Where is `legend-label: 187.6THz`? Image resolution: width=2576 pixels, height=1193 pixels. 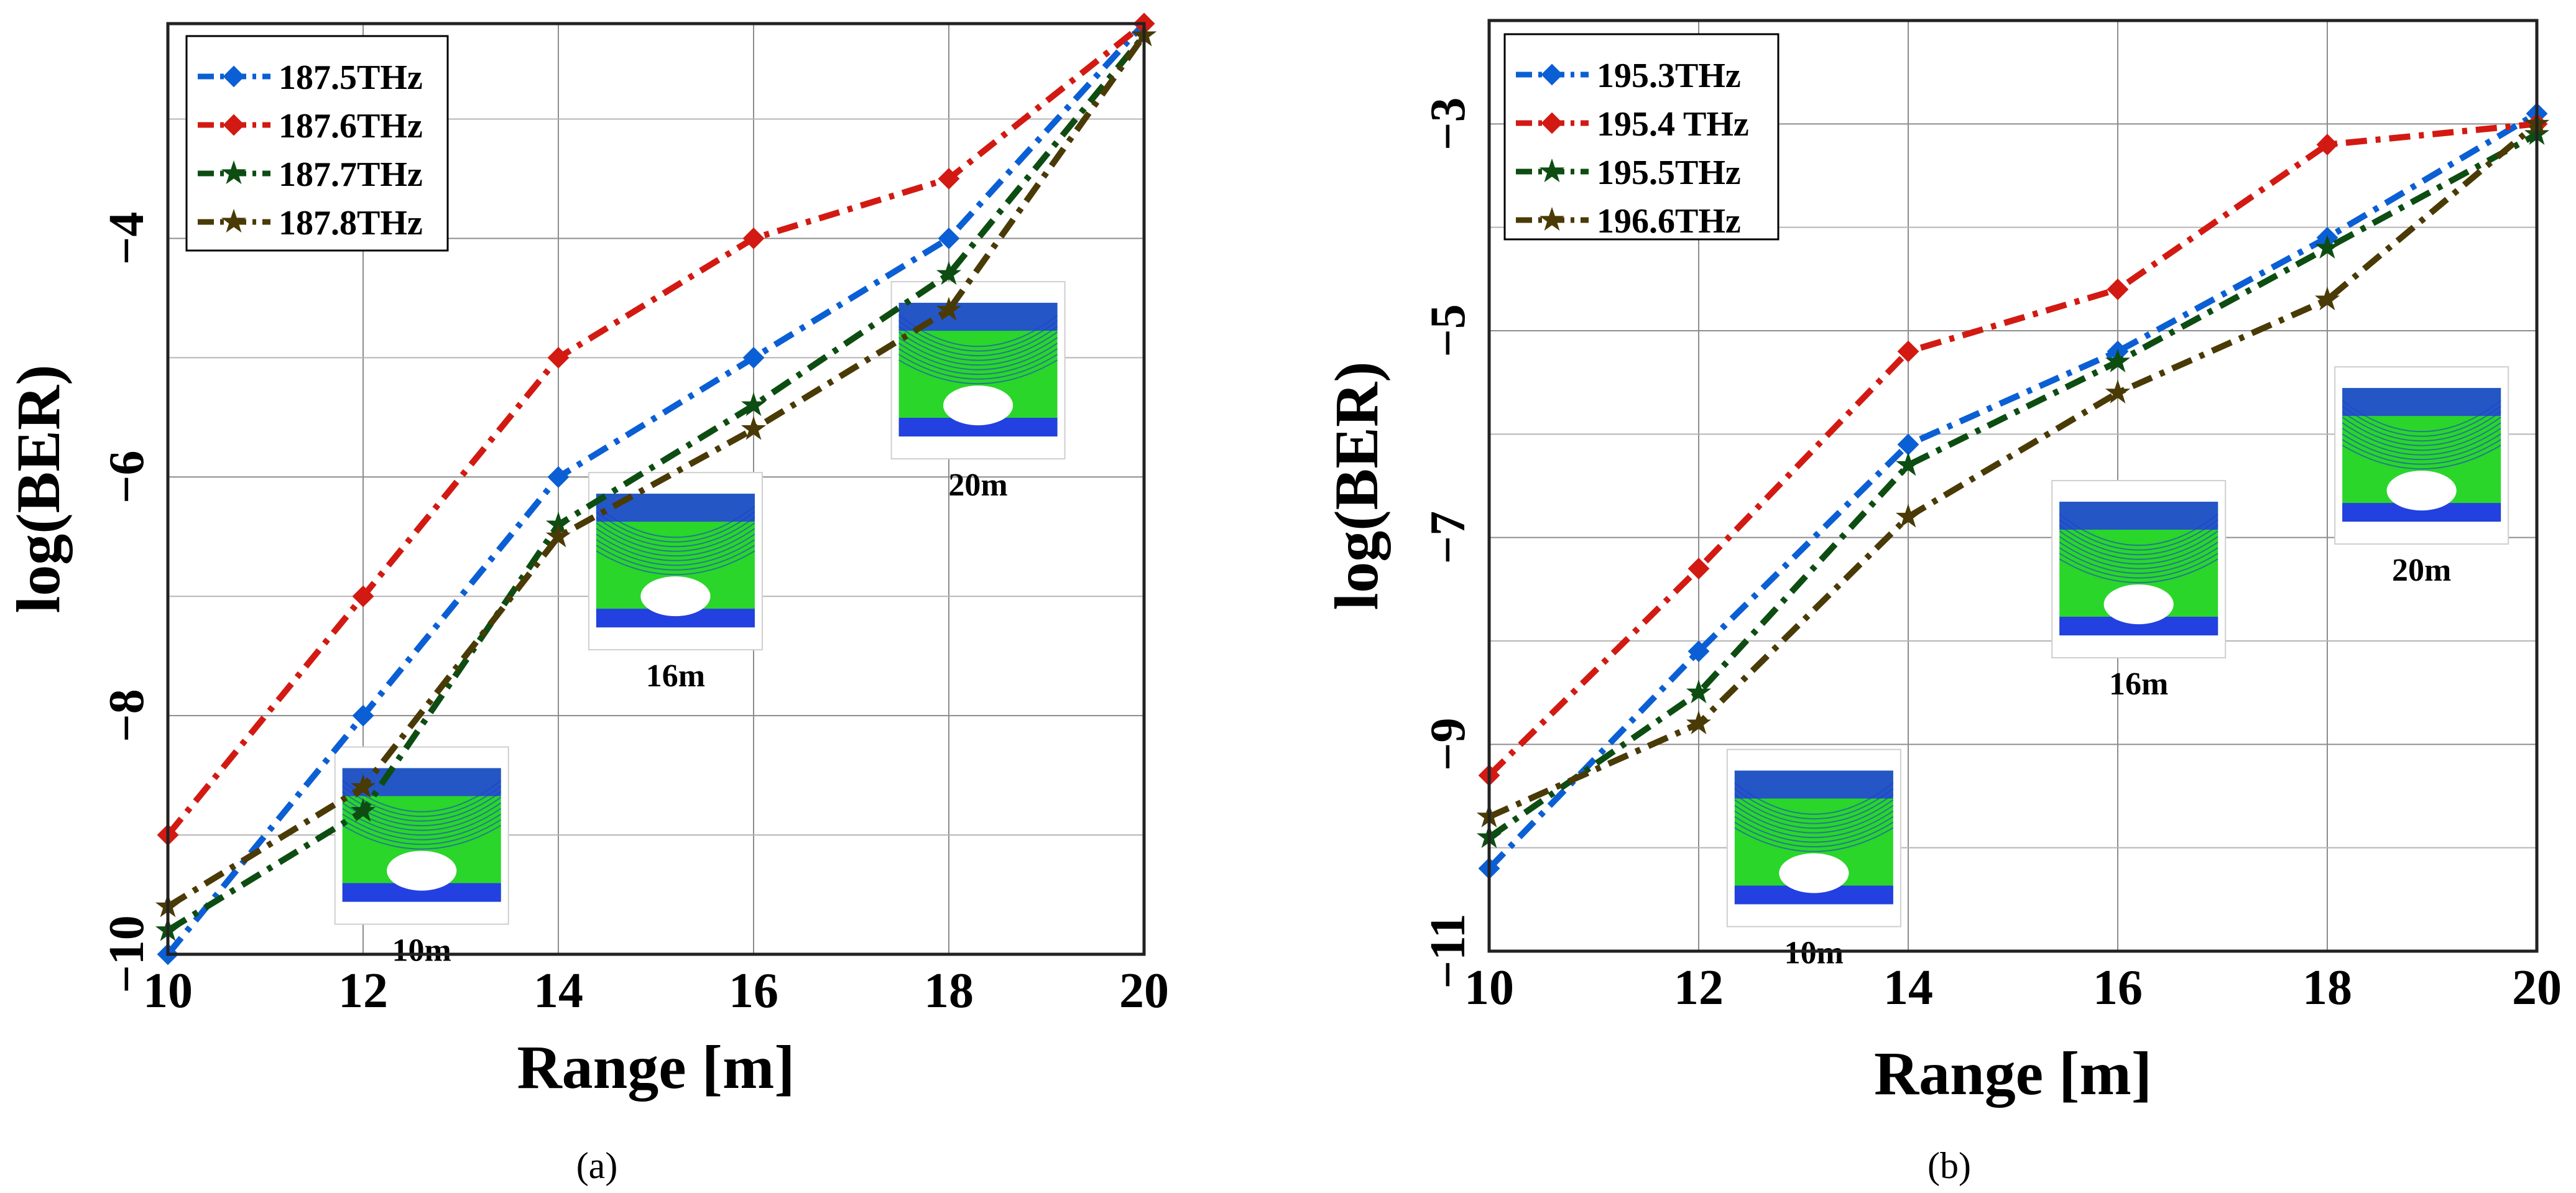
legend-label: 187.6THz is located at coordinates (351, 126).